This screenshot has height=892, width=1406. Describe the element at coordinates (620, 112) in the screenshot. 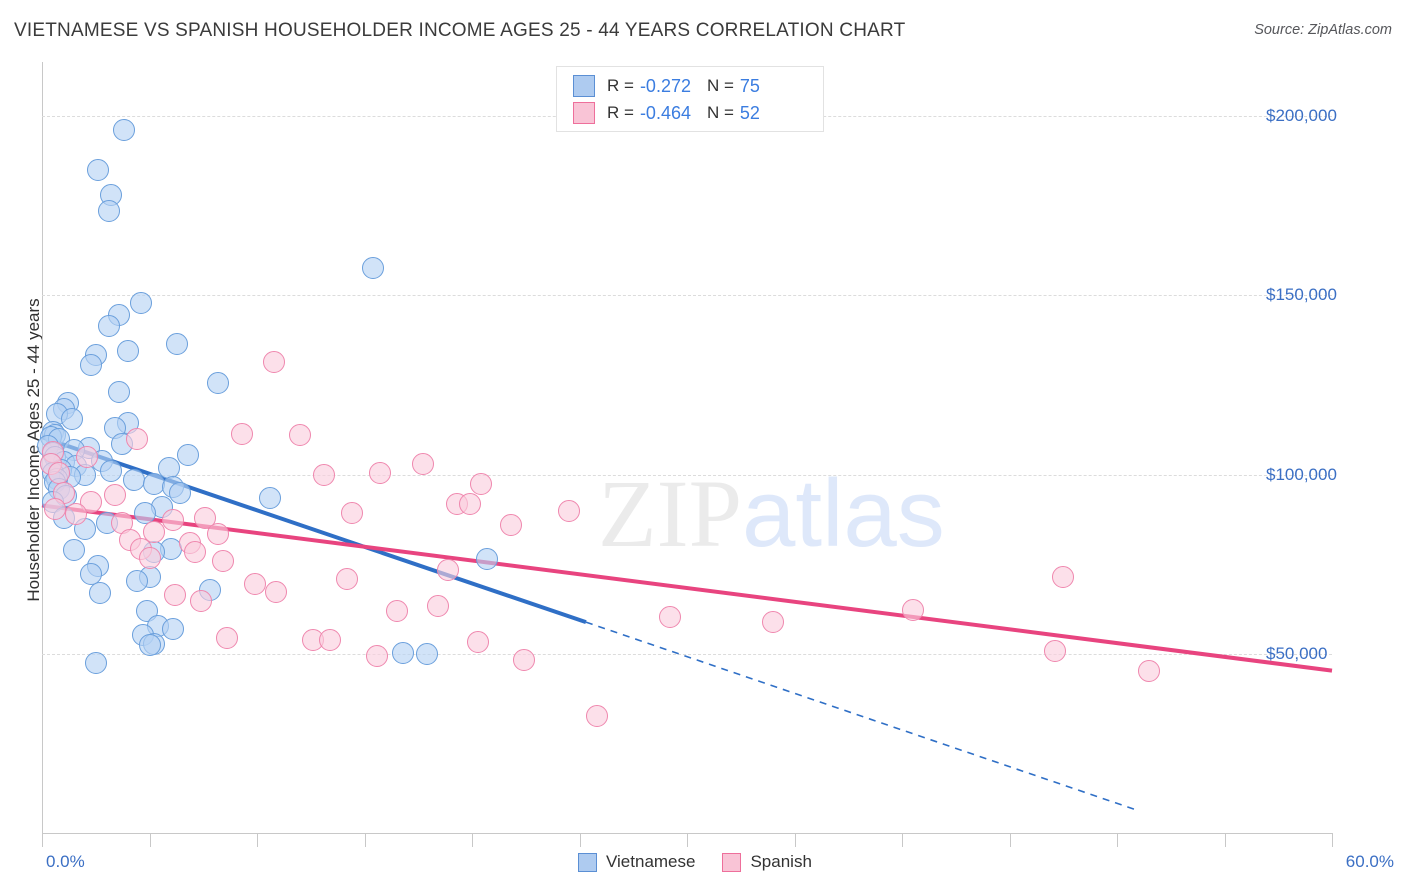

I see `r-label-spanish: R =` at that location.